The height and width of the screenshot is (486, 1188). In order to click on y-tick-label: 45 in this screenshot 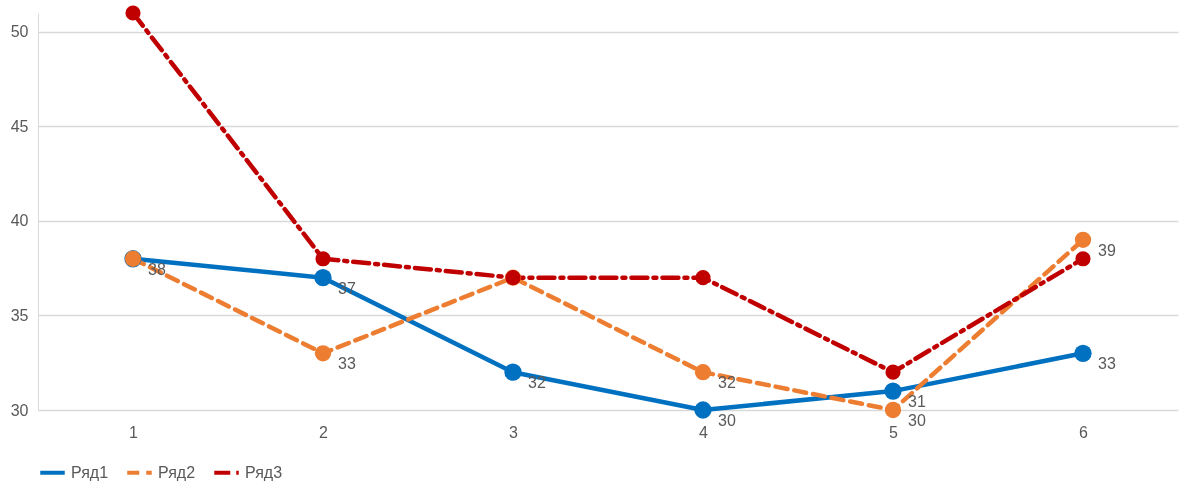, I will do `click(19, 126)`.